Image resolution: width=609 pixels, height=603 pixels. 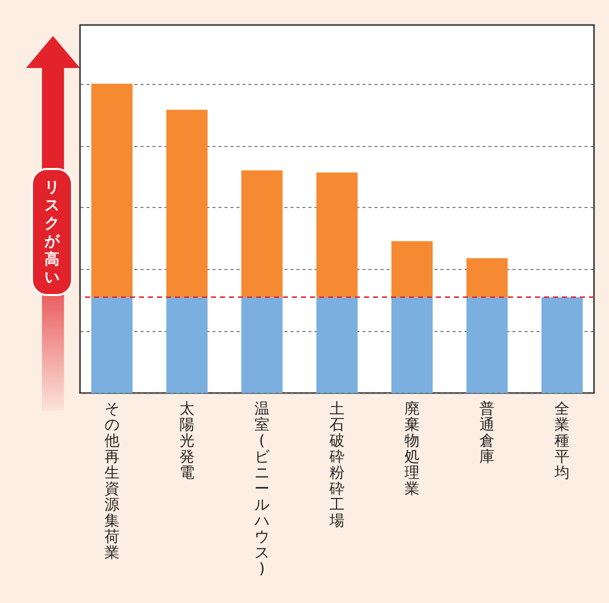 What do you see at coordinates (52, 232) in the screenshot?
I see `text: リスクが高い` at bounding box center [52, 232].